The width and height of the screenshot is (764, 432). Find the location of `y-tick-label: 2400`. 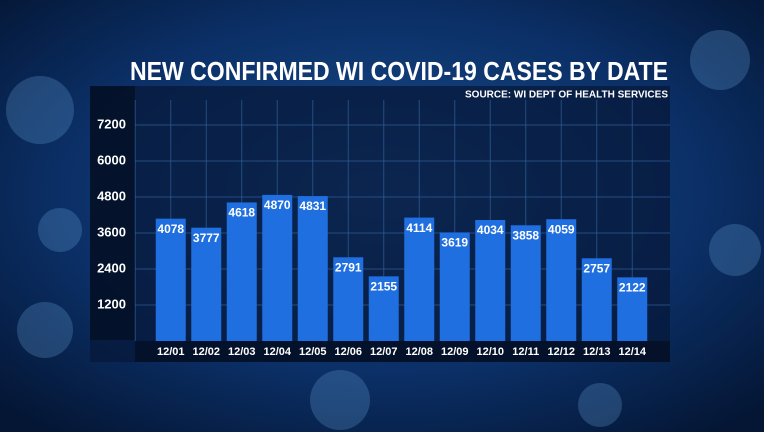

y-tick-label: 2400 is located at coordinates (111, 267).